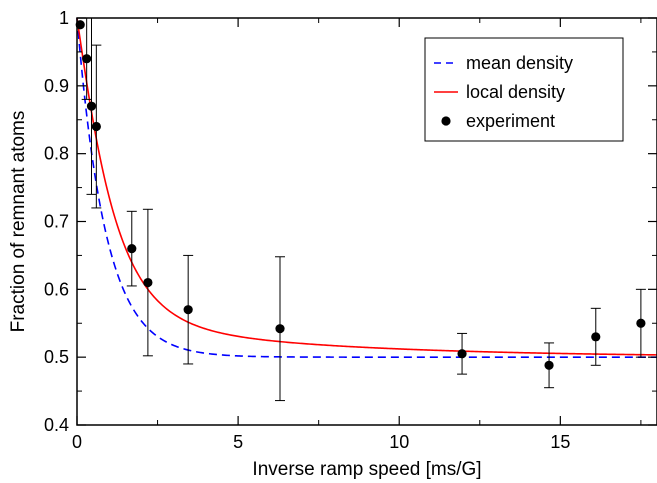 This screenshot has height=483, width=657. Describe the element at coordinates (56, 86) in the screenshot. I see `y-tick-label: 0.9` at that location.